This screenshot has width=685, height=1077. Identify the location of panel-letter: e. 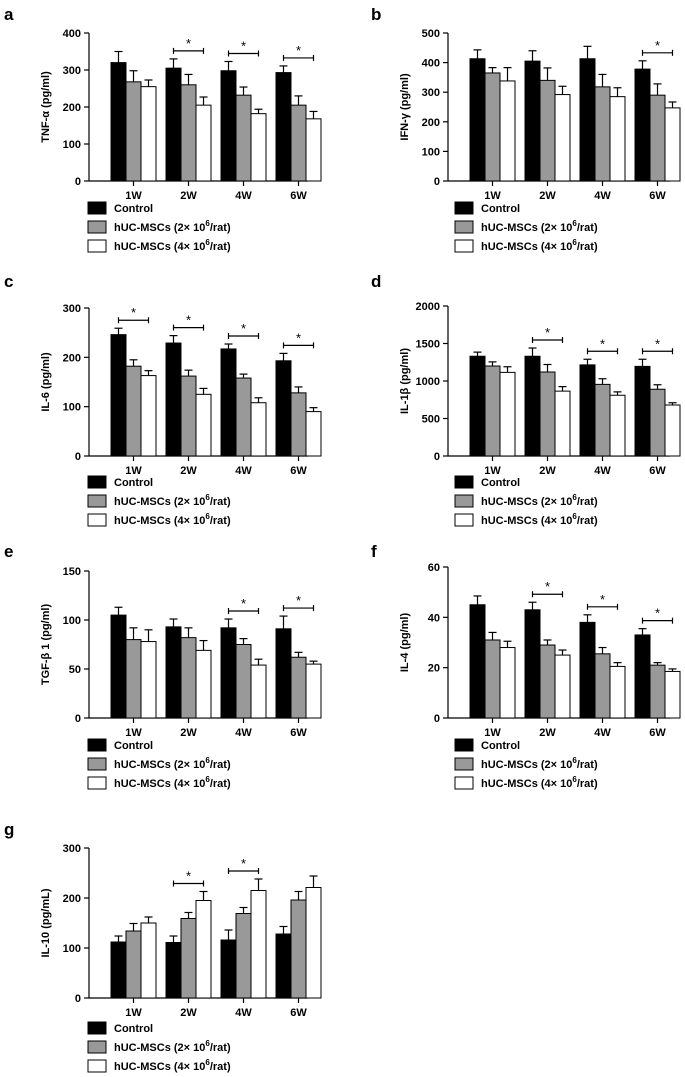
(8, 551).